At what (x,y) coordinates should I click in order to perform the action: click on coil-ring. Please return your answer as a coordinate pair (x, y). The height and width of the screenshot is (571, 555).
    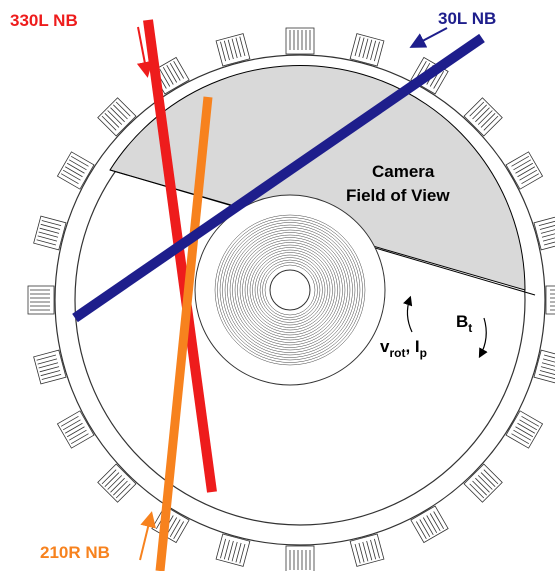
    Looking at the image, I should click on (290, 290).